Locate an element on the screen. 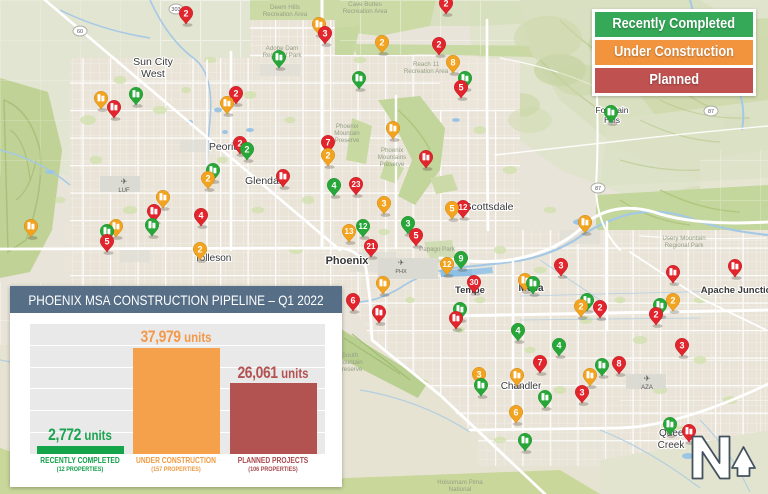 This screenshot has height=494, width=768. svg-text: Cave Buttes is located at coordinates (365, 4).